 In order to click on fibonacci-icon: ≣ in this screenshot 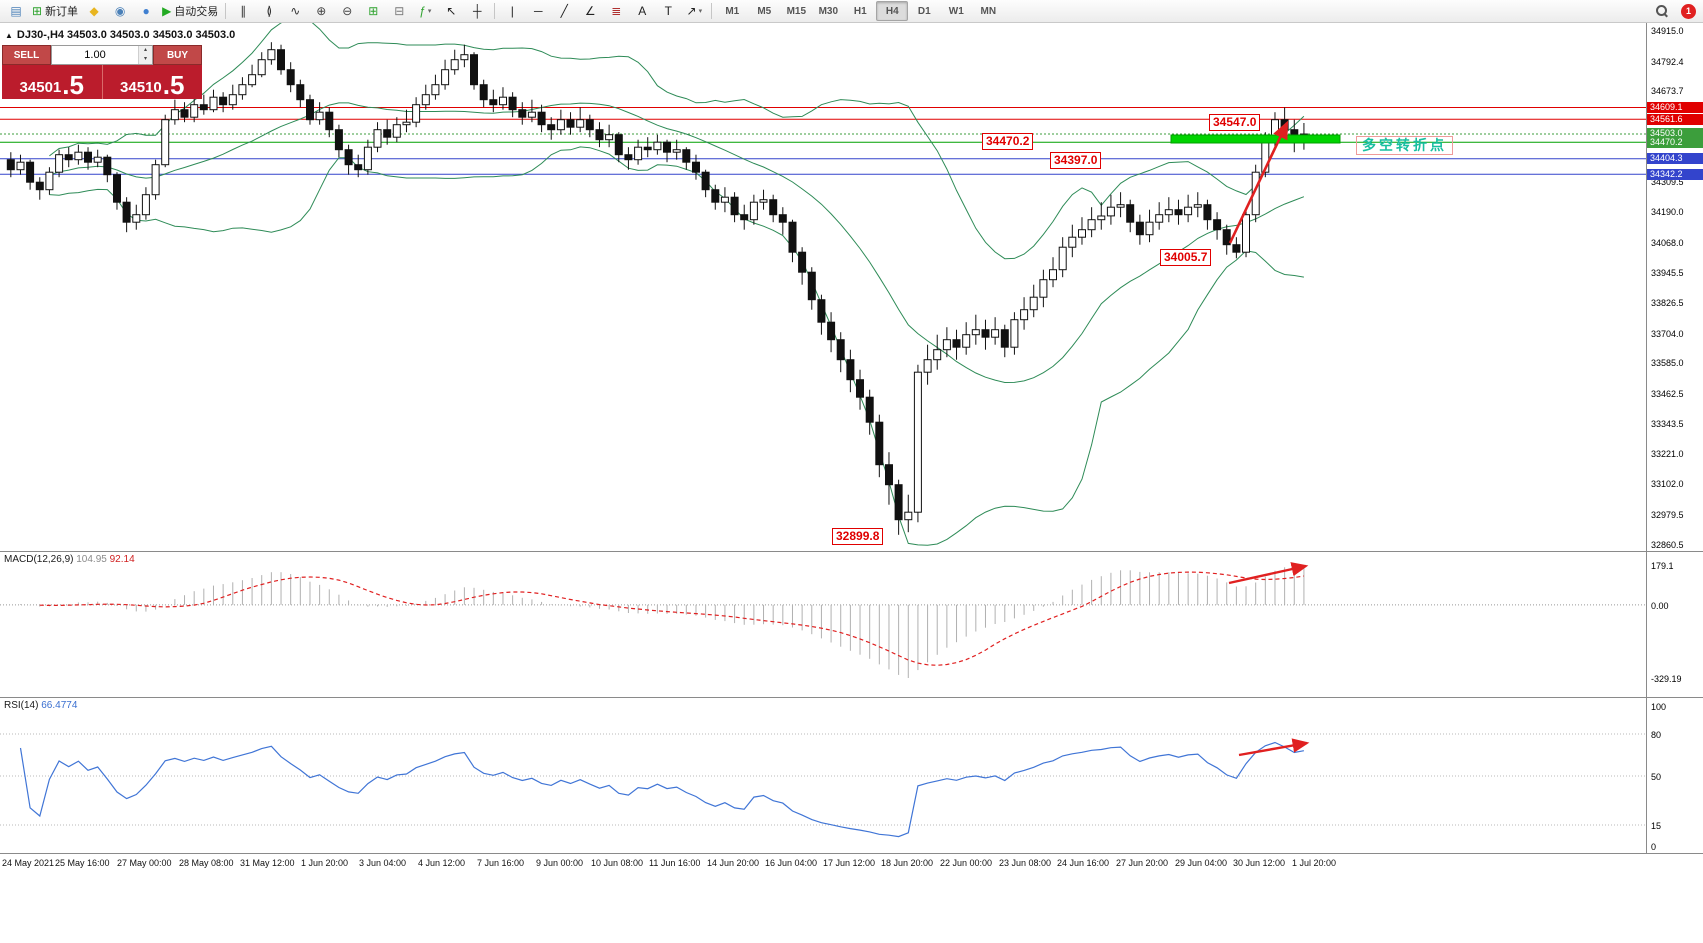, I will do `click(616, 11)`.